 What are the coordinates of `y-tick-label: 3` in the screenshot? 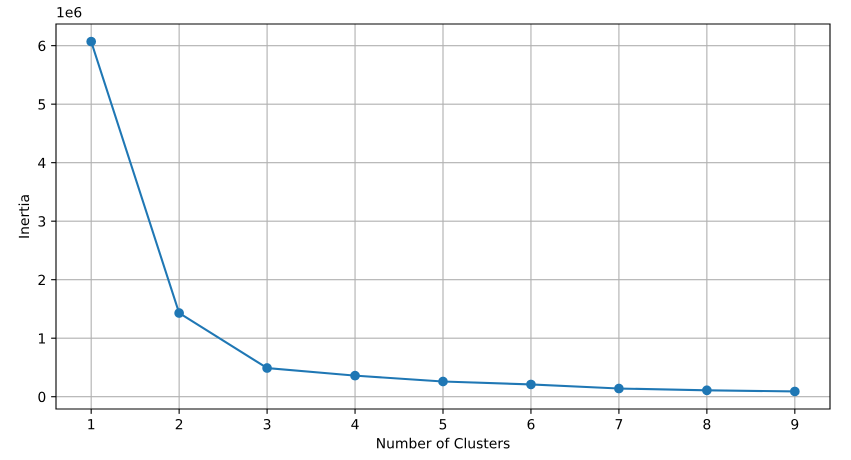 It's located at (42, 221).